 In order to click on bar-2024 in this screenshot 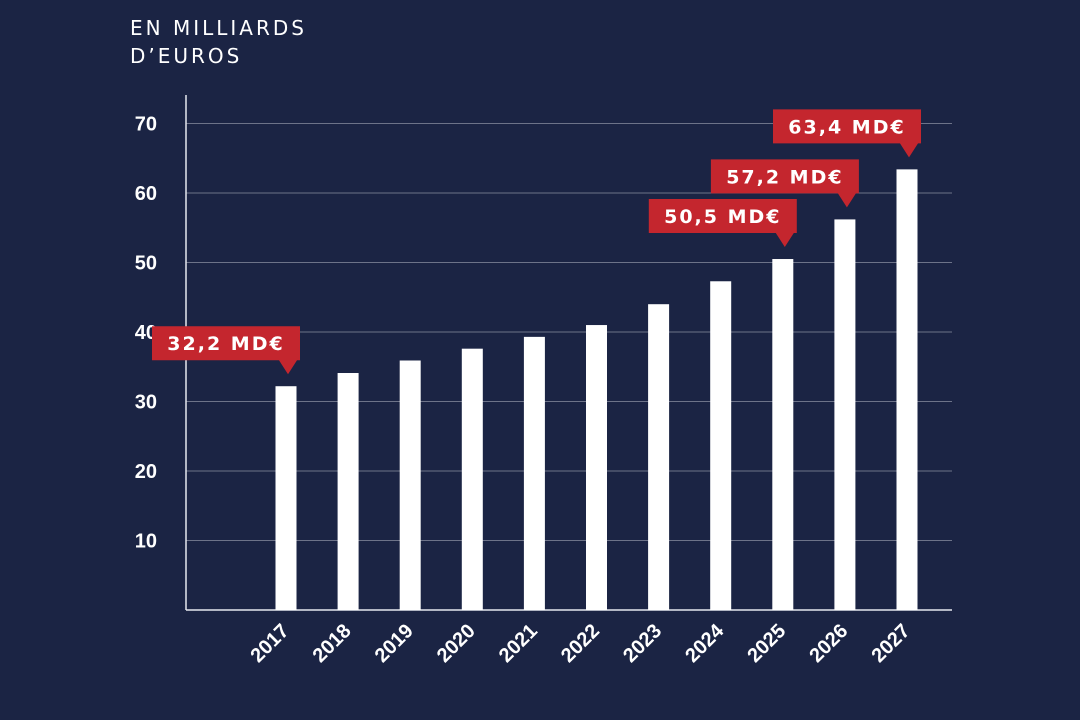, I will do `click(721, 445)`.